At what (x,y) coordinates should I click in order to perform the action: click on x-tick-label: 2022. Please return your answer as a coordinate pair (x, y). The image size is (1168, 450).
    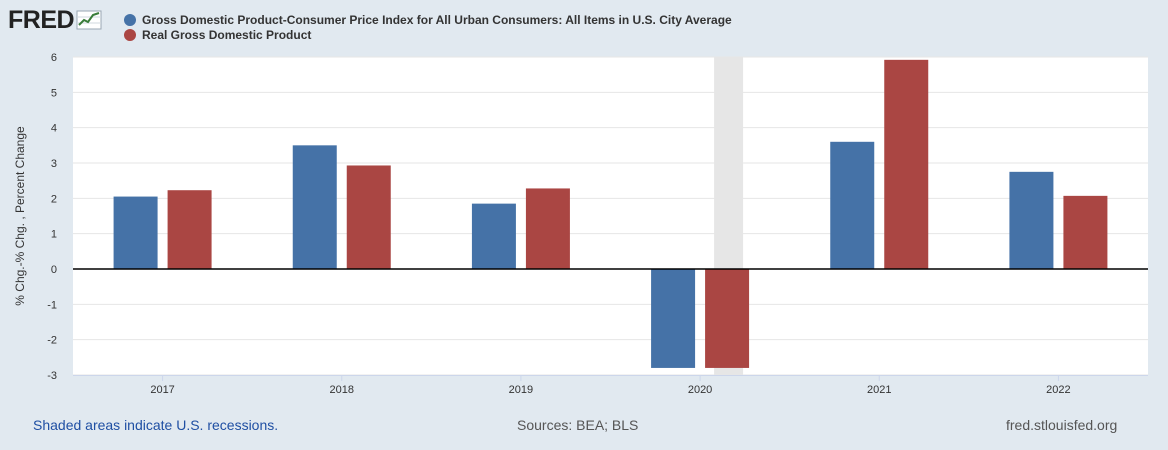
    Looking at the image, I should click on (1058, 390).